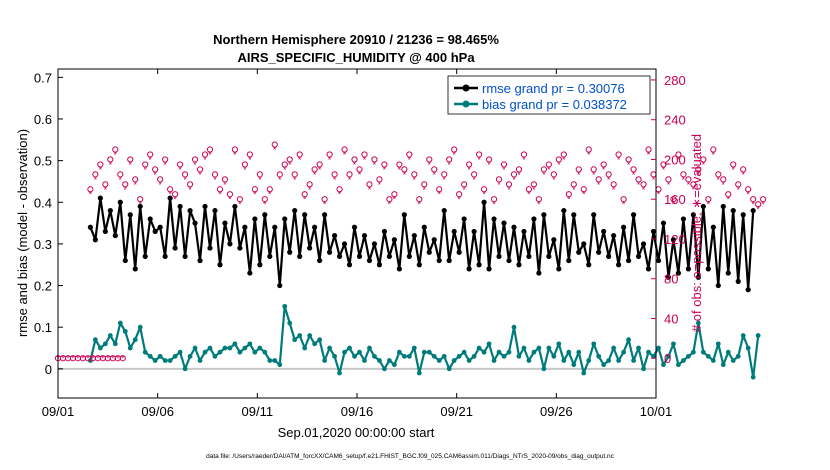 This screenshot has height=470, width=830. What do you see at coordinates (671, 318) in the screenshot?
I see `y-right-tick-label: 40` at bounding box center [671, 318].